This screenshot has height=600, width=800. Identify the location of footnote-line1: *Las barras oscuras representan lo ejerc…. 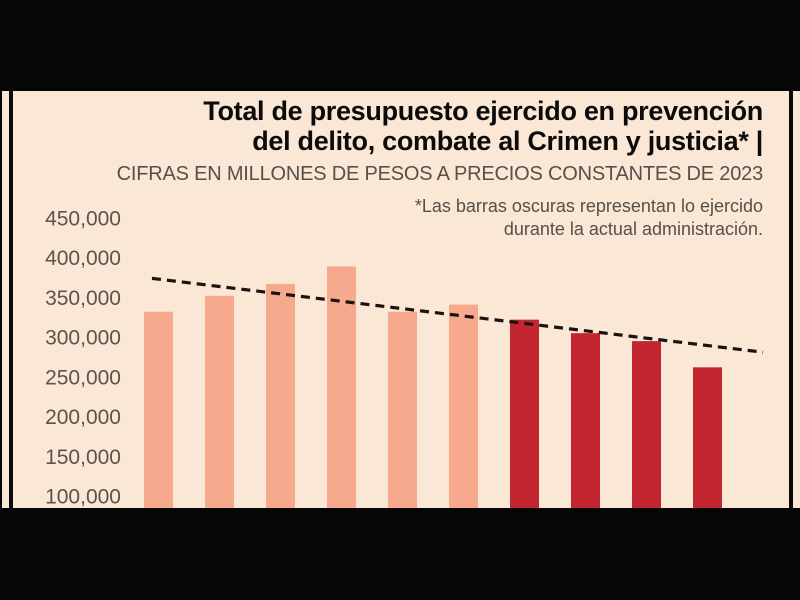
(588, 206).